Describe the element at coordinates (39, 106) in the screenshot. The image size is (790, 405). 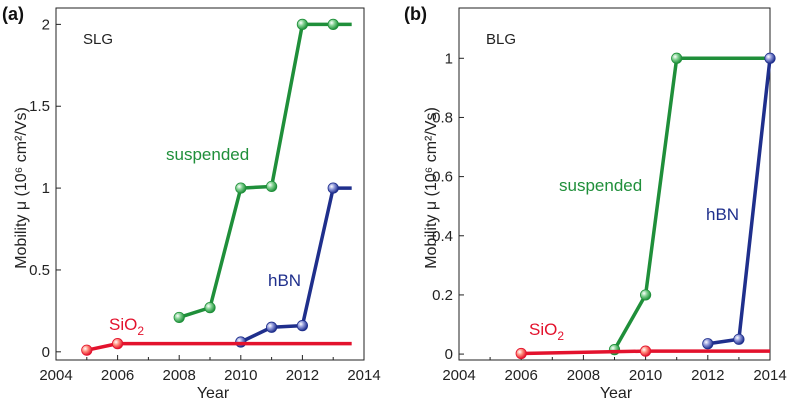
I see `panel-a-ytick-label: 1.5` at that location.